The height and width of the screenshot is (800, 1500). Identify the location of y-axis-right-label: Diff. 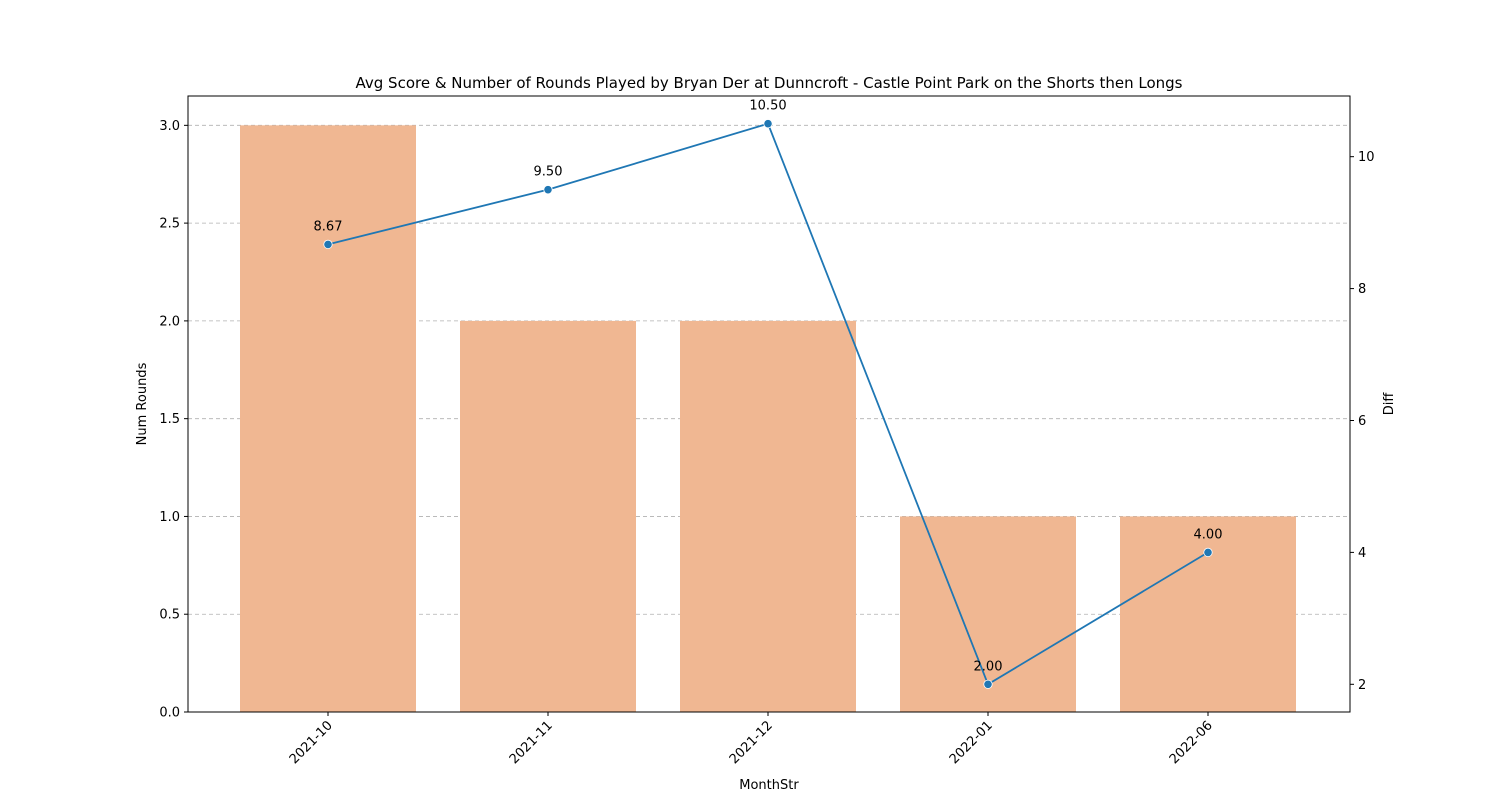
(1389, 404).